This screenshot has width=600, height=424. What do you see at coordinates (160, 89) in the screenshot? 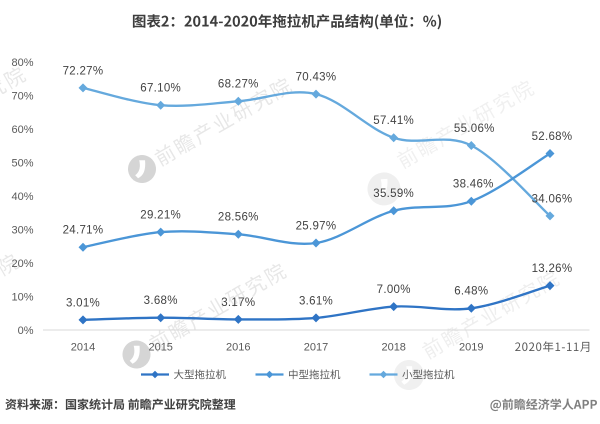
I see `svg-text: 67.10%` at bounding box center [160, 89].